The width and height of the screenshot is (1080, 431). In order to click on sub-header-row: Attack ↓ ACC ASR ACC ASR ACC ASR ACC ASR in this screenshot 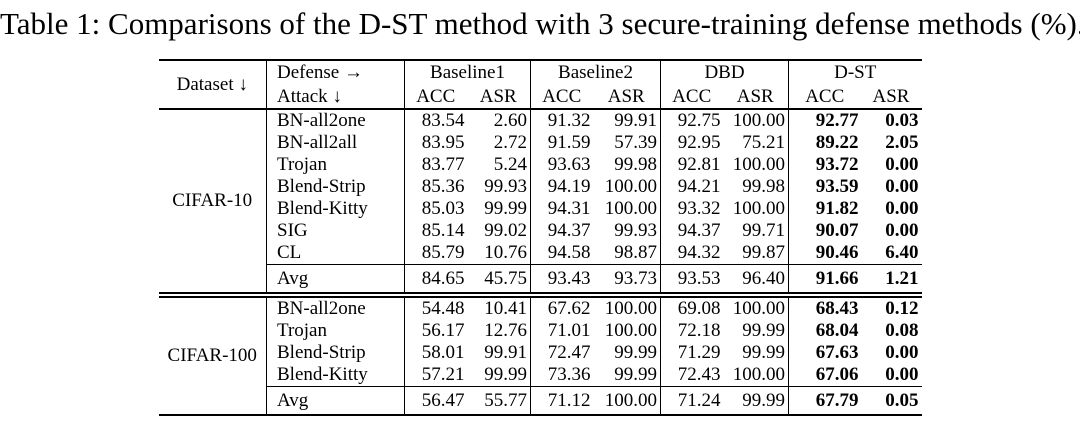, I will do `click(540, 97)`.